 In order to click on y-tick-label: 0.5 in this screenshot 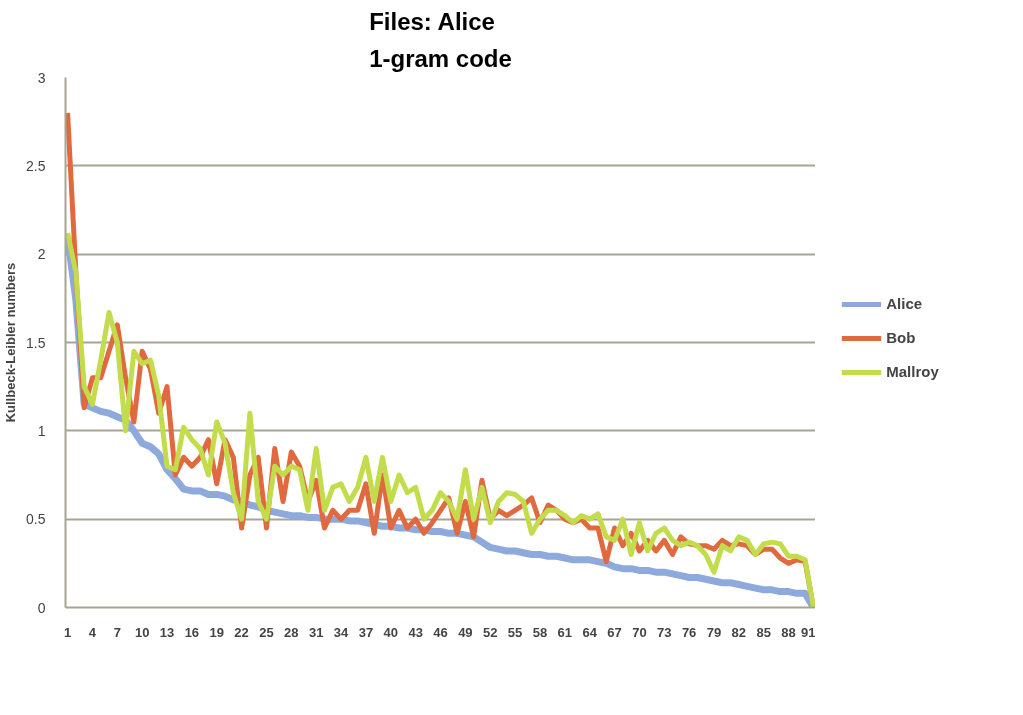, I will do `click(36, 519)`.